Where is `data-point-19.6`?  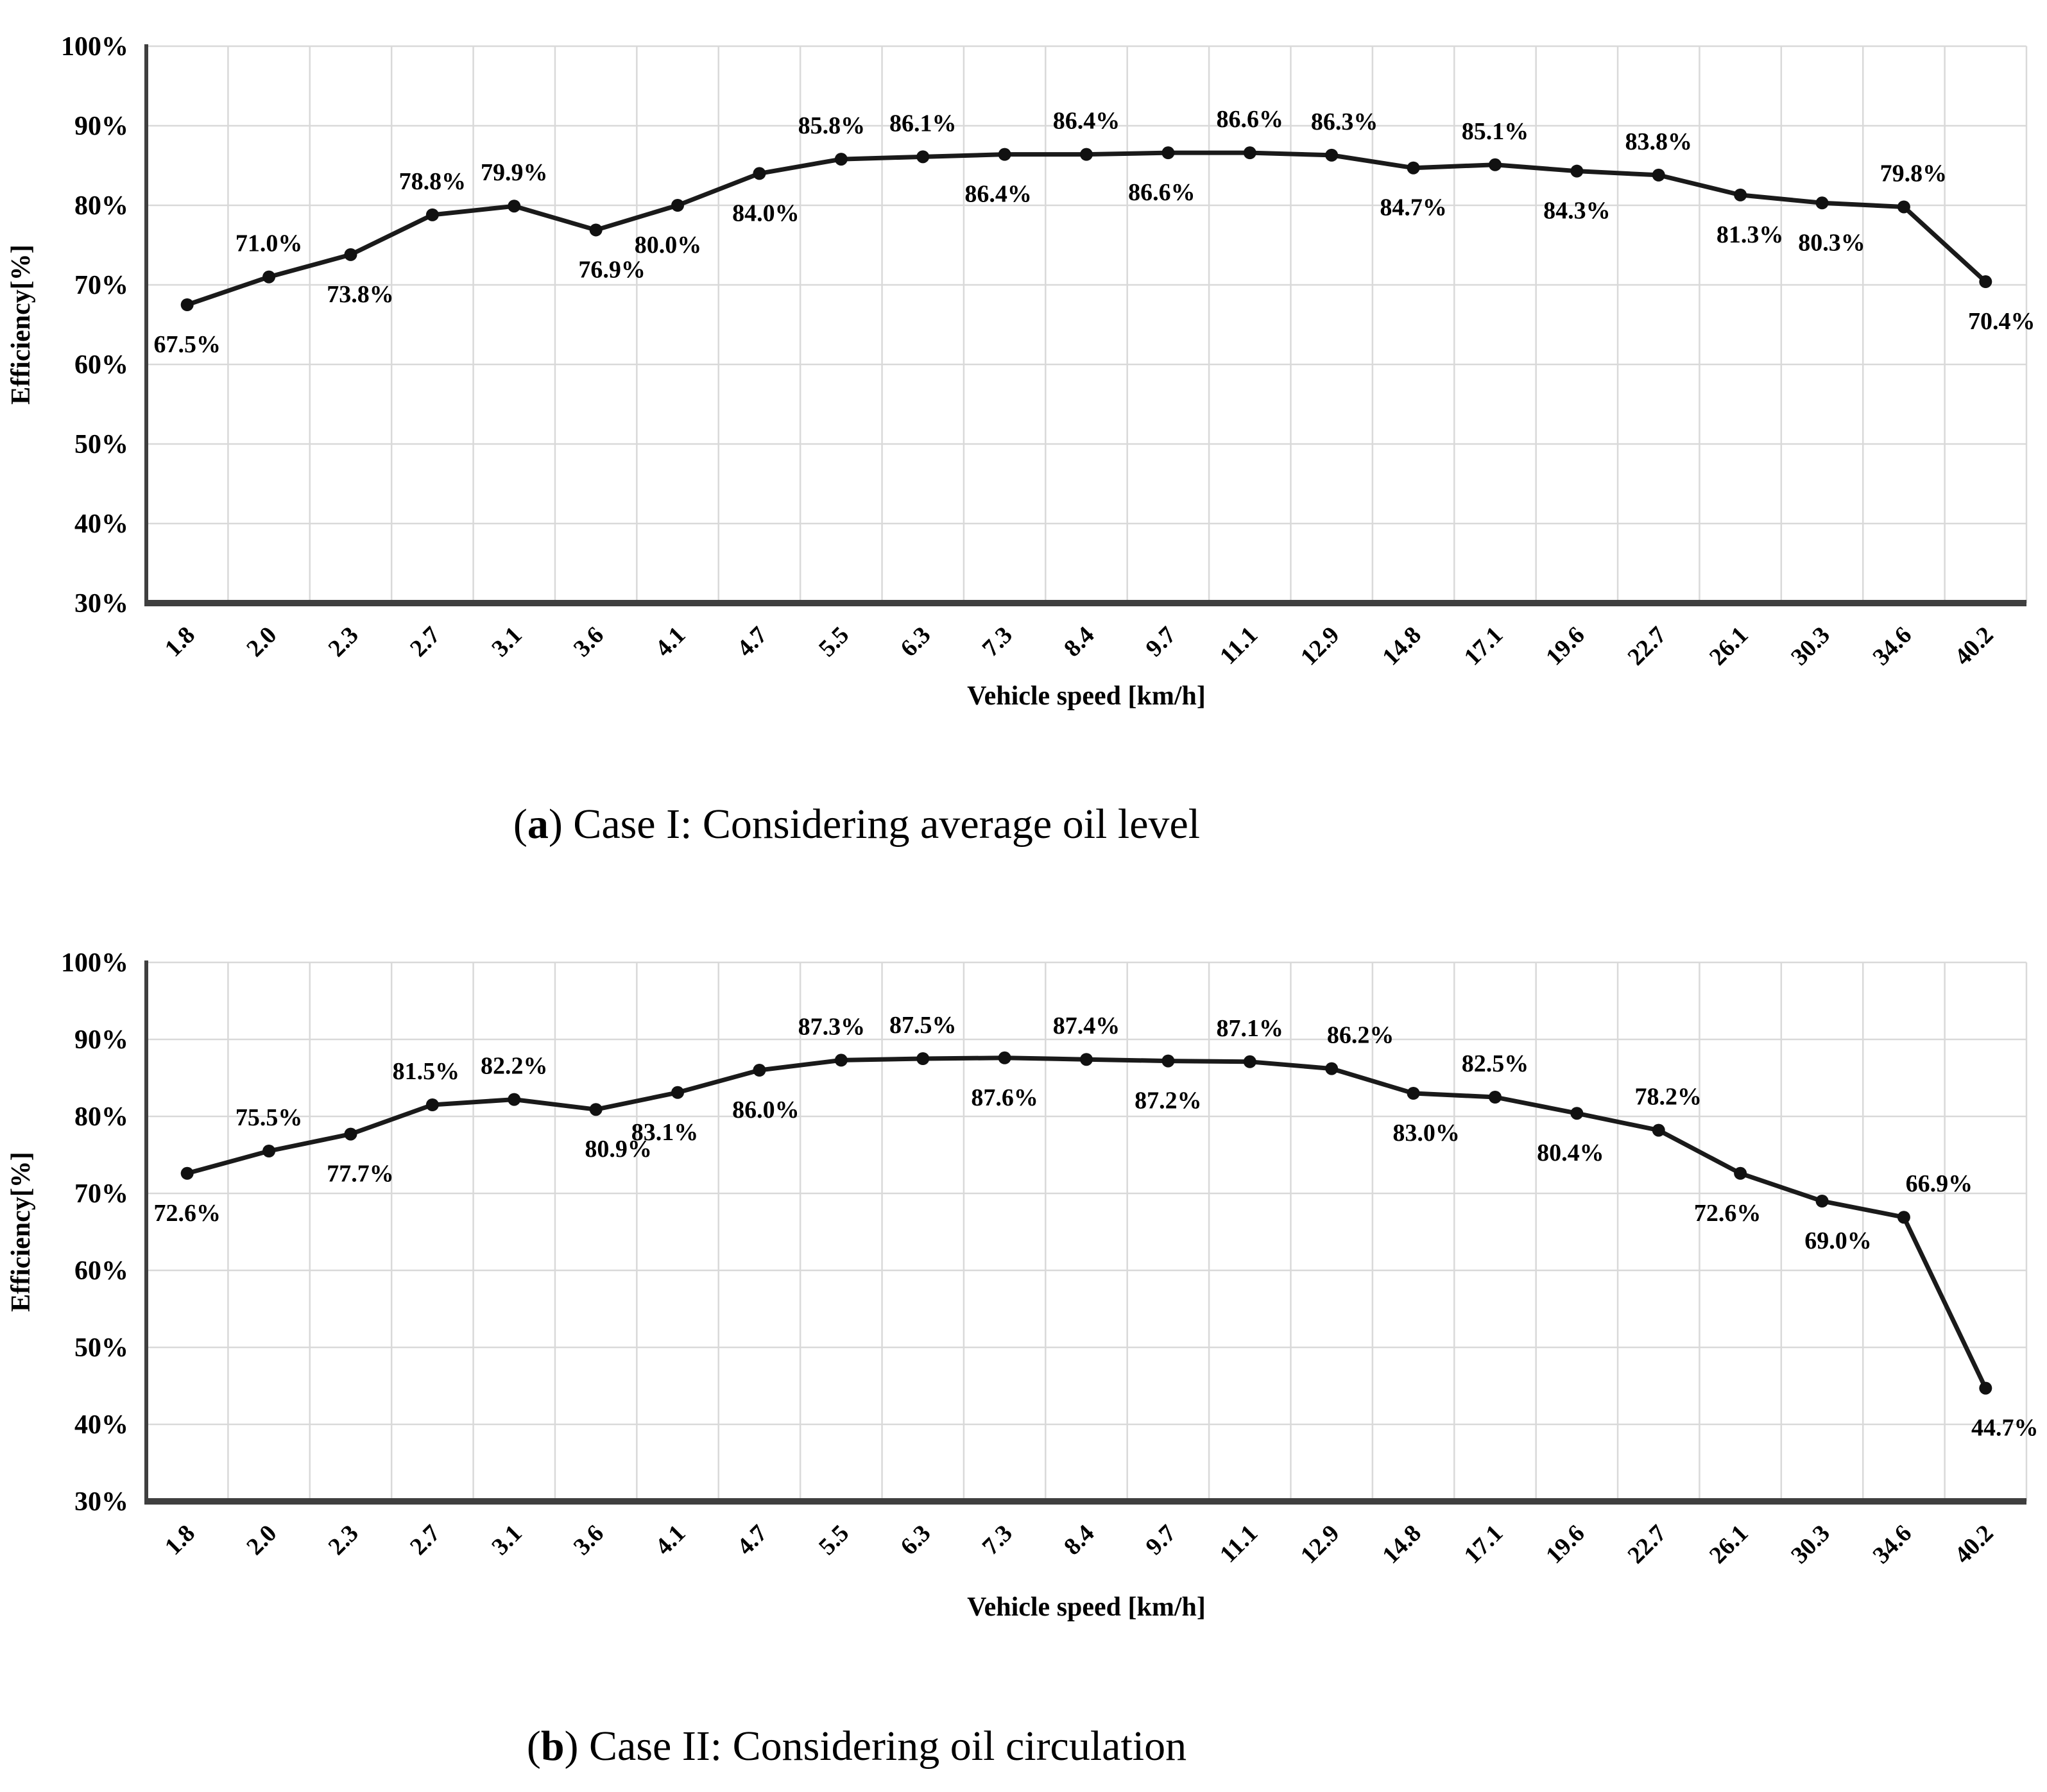 data-point-19.6 is located at coordinates (1577, 1113).